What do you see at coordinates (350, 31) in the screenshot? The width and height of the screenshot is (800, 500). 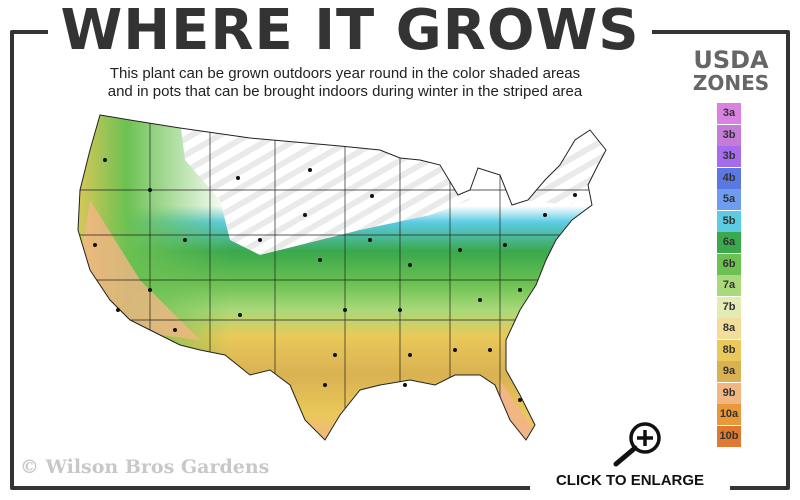 I see `page-title: WHERE IT GROWS` at bounding box center [350, 31].